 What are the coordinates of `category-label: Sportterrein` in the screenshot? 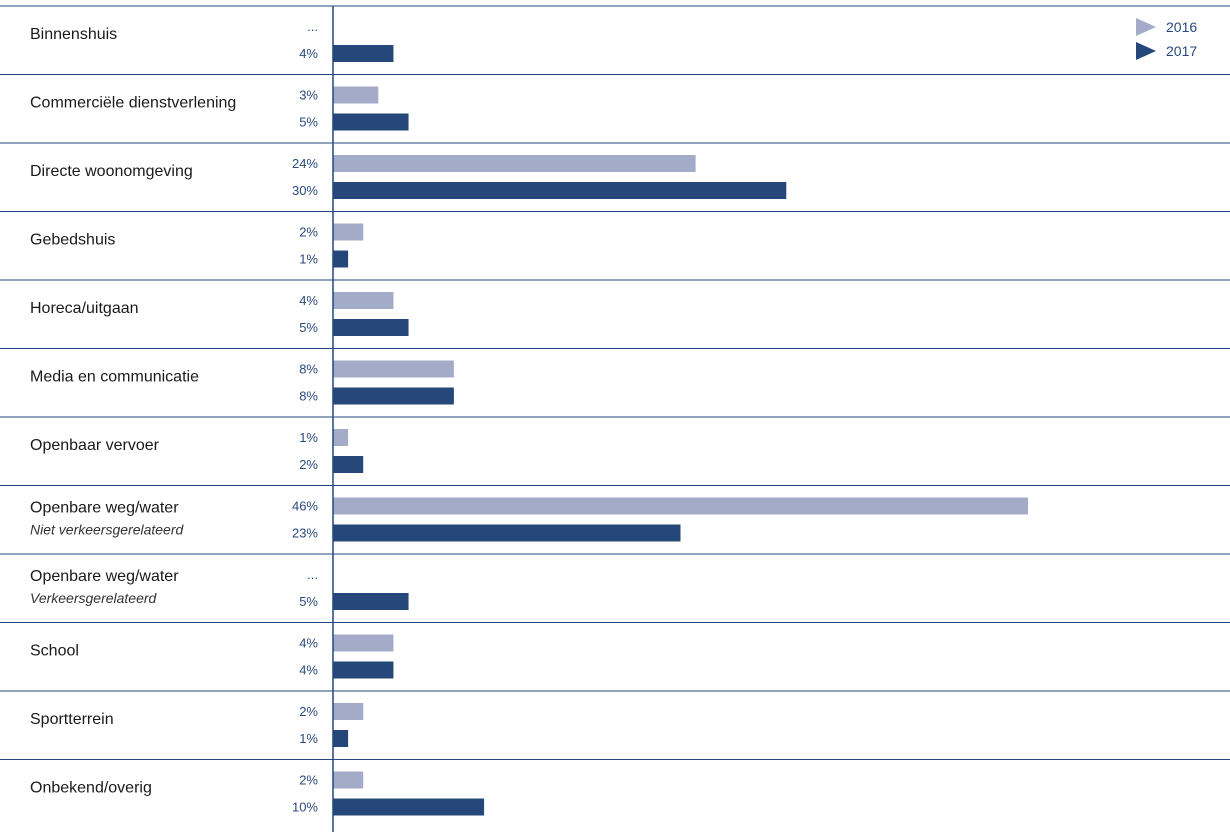 It's located at (72, 719).